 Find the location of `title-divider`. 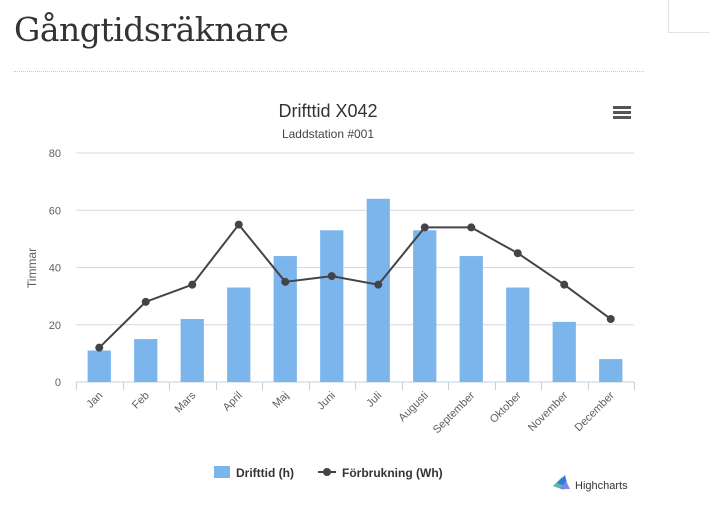

title-divider is located at coordinates (329, 71).